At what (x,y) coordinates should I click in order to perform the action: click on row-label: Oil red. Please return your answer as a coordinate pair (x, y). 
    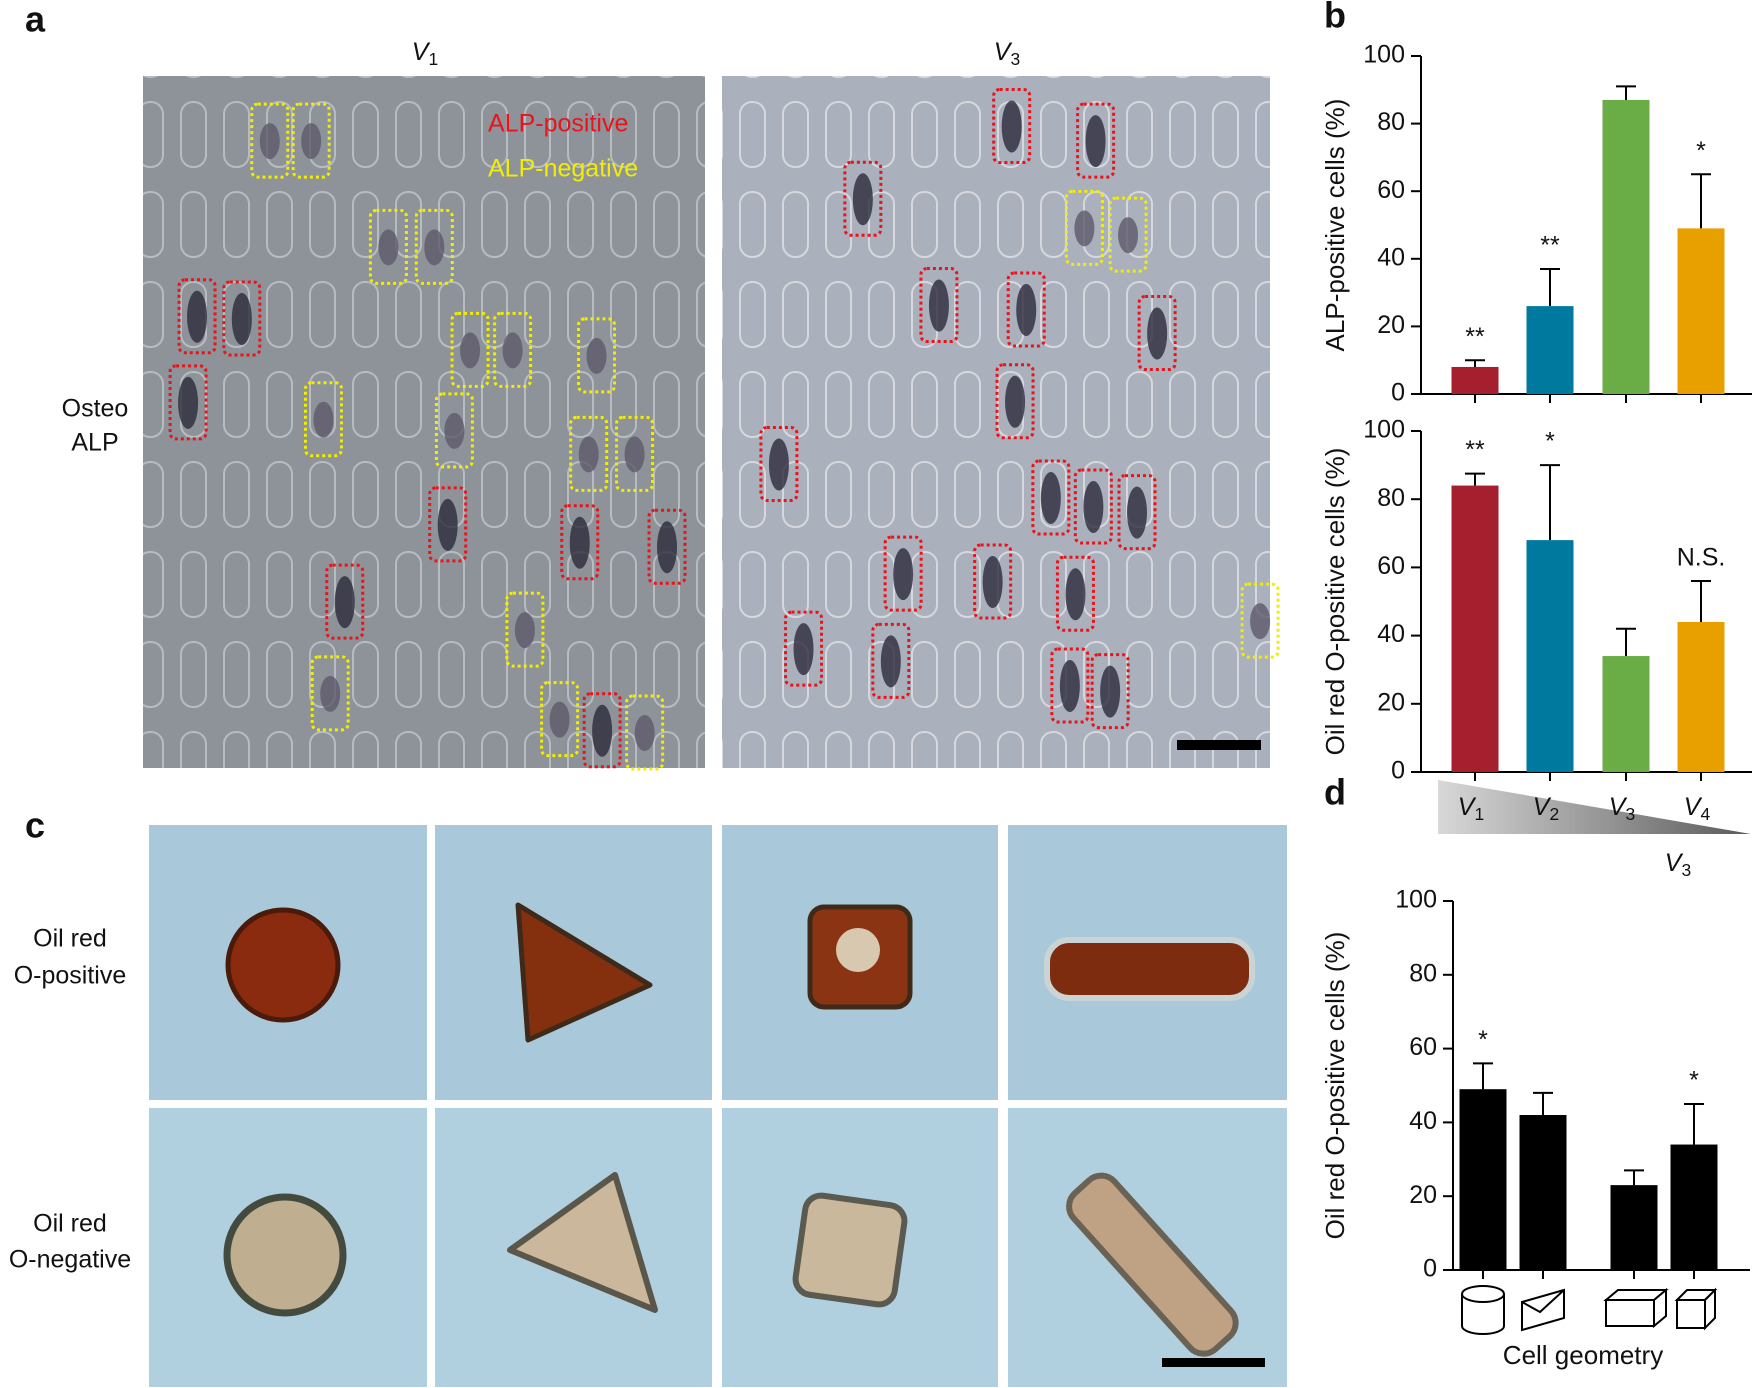
    Looking at the image, I should click on (70, 939).